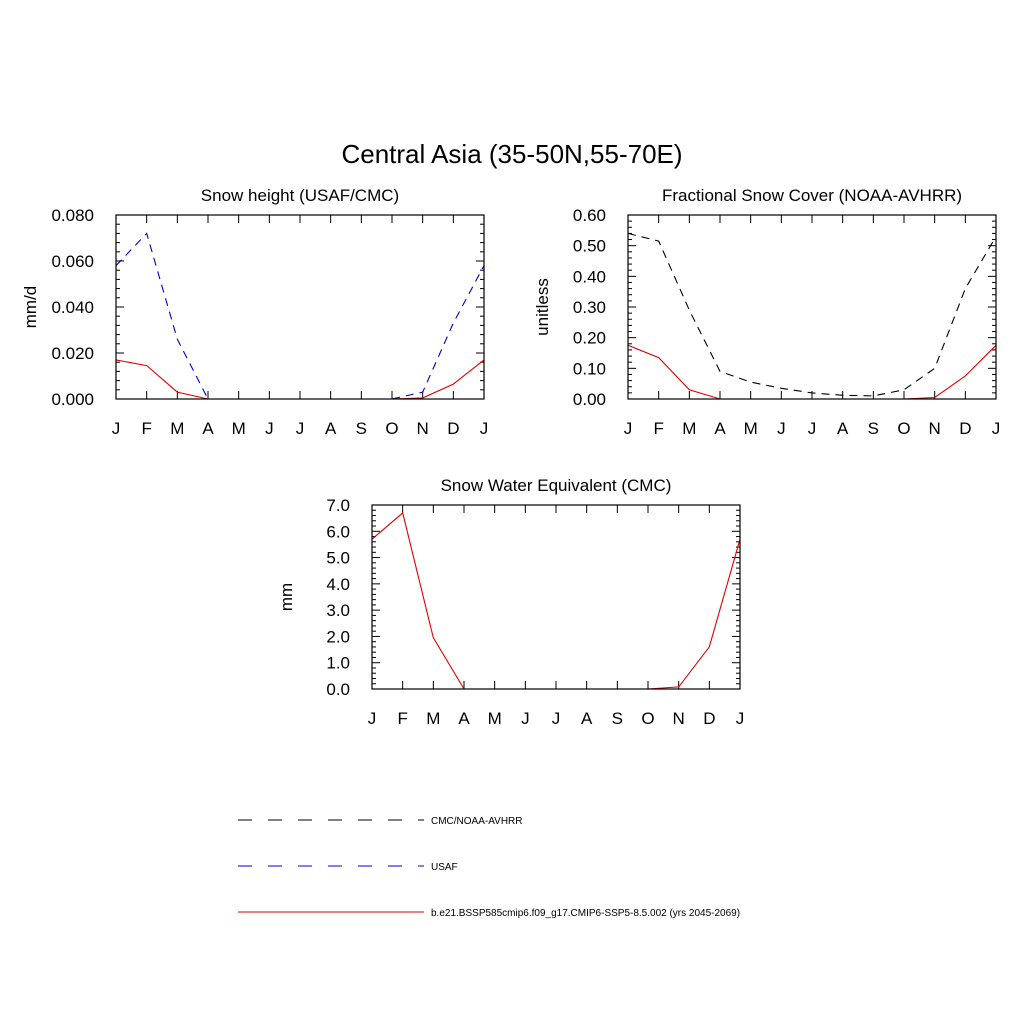  I want to click on y-tick-label: 0.60, so click(589, 215).